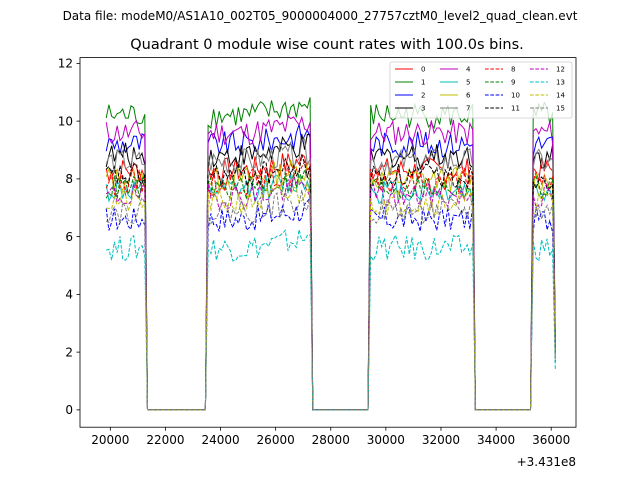 Image resolution: width=640 pixels, height=480 pixels. I want to click on legend-label-2: 2, so click(423, 96).